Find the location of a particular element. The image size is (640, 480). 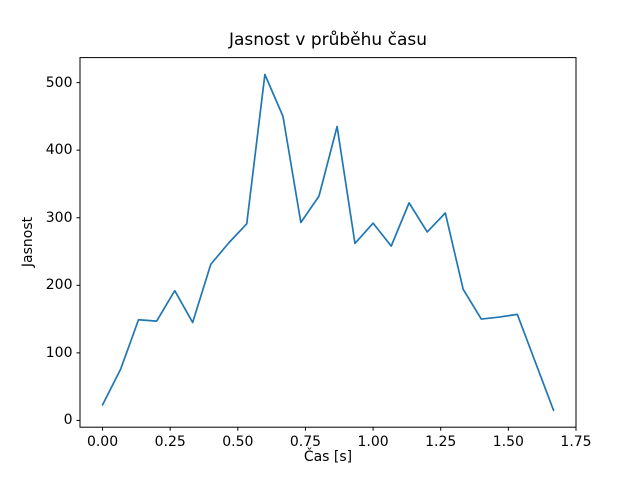

y-tick-label: 0 is located at coordinates (68, 420).